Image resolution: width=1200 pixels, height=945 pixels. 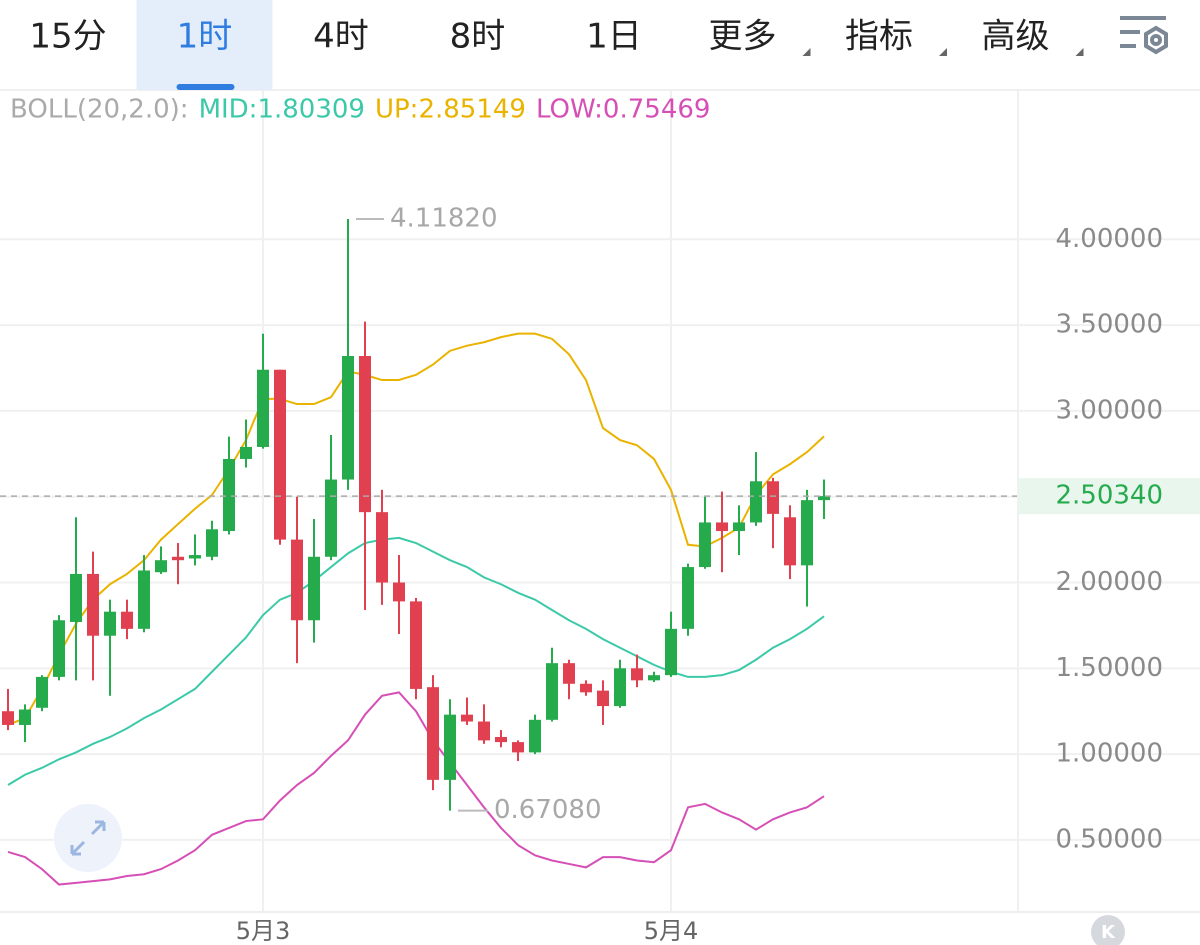 What do you see at coordinates (67, 37) in the screenshot?
I see `tab: 15分` at bounding box center [67, 37].